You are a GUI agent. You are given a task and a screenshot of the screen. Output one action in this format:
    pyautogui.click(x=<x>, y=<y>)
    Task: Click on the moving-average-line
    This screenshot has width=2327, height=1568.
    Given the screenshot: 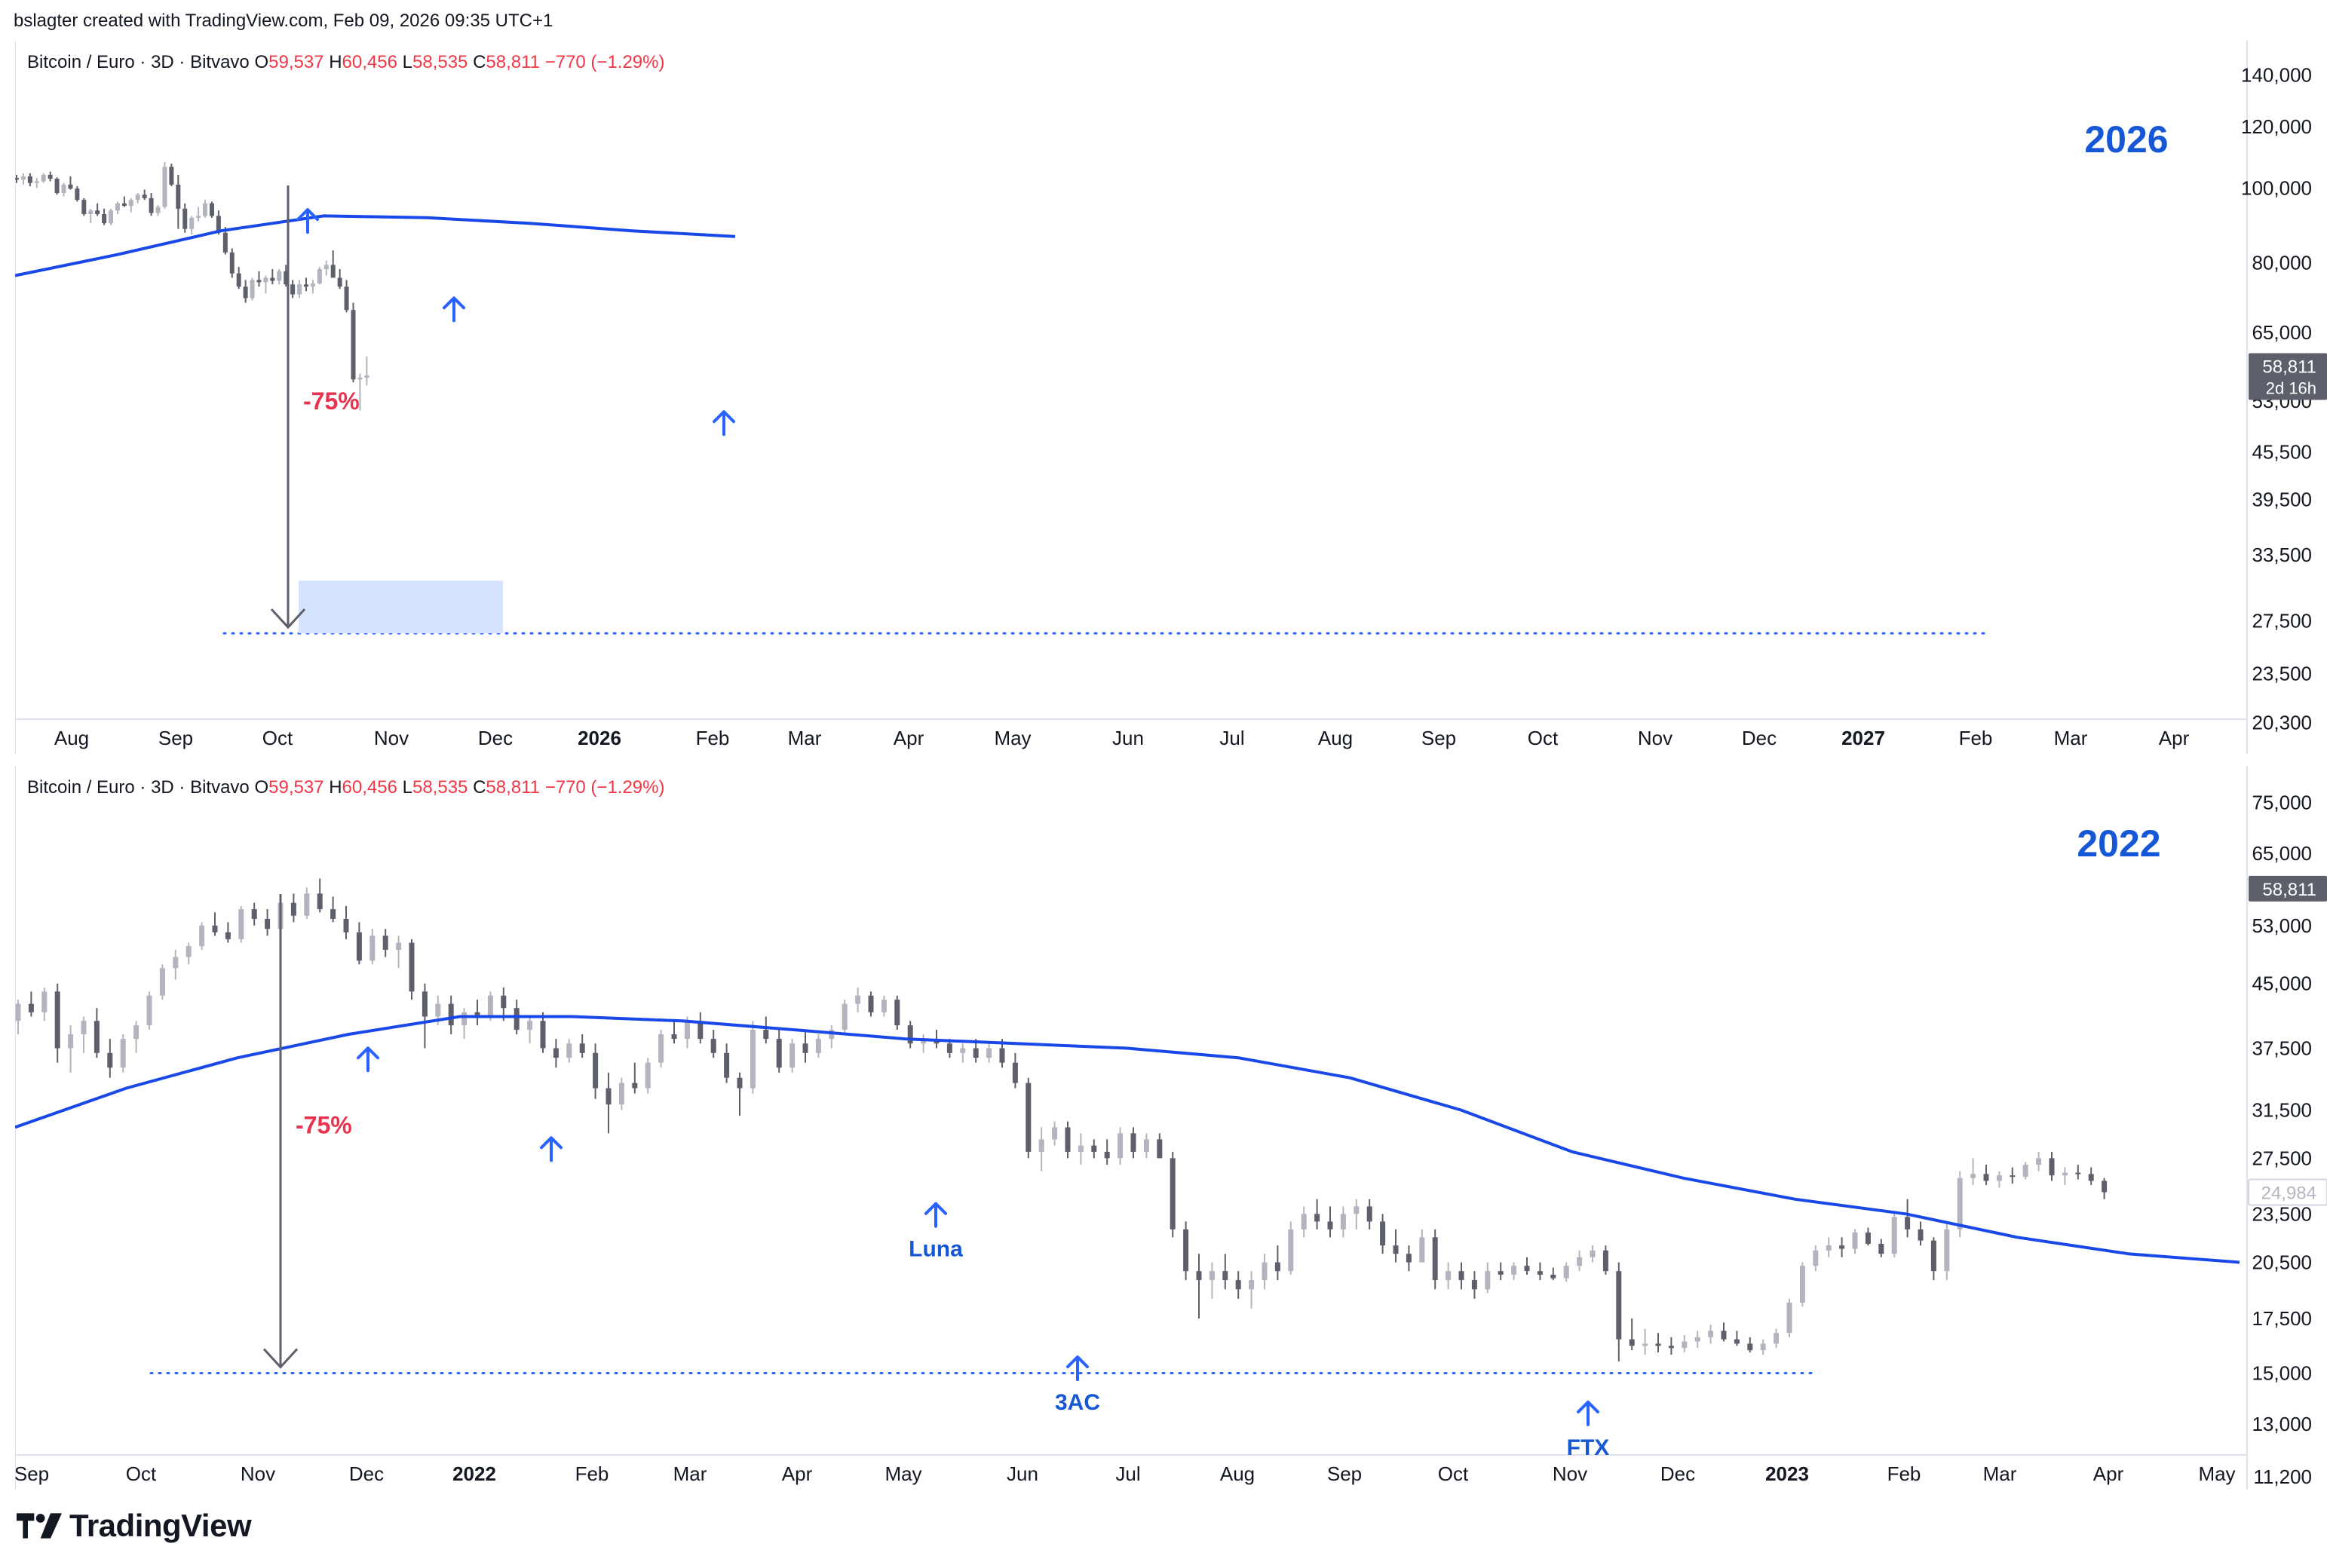 What is the action you would take?
    pyautogui.click(x=375, y=245)
    